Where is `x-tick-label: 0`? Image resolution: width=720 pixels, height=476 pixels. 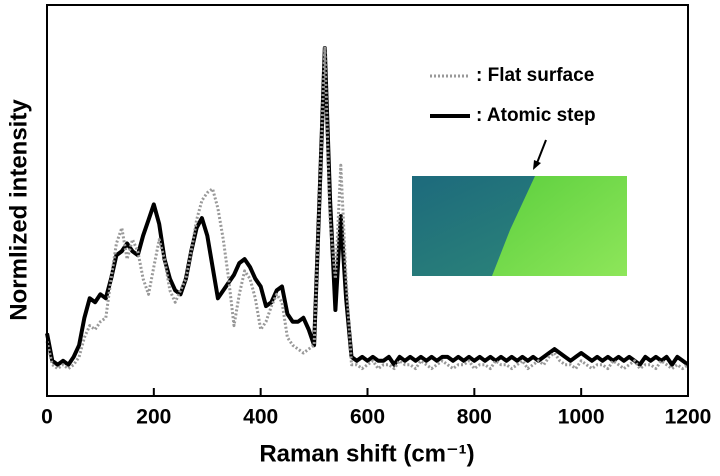 x-tick-label: 0 is located at coordinates (47, 417).